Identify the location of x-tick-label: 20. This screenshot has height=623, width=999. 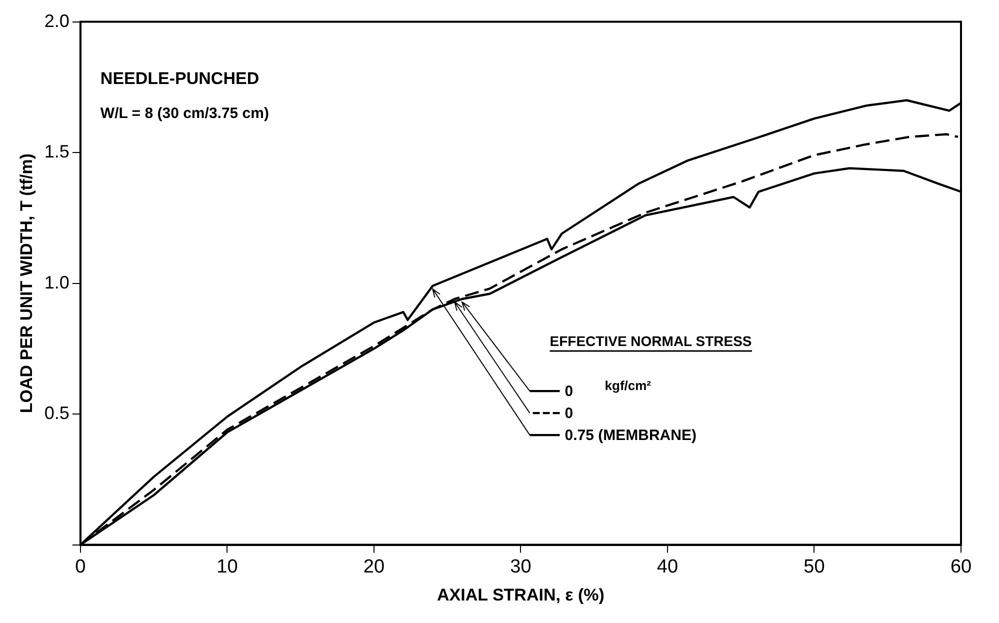
(374, 567).